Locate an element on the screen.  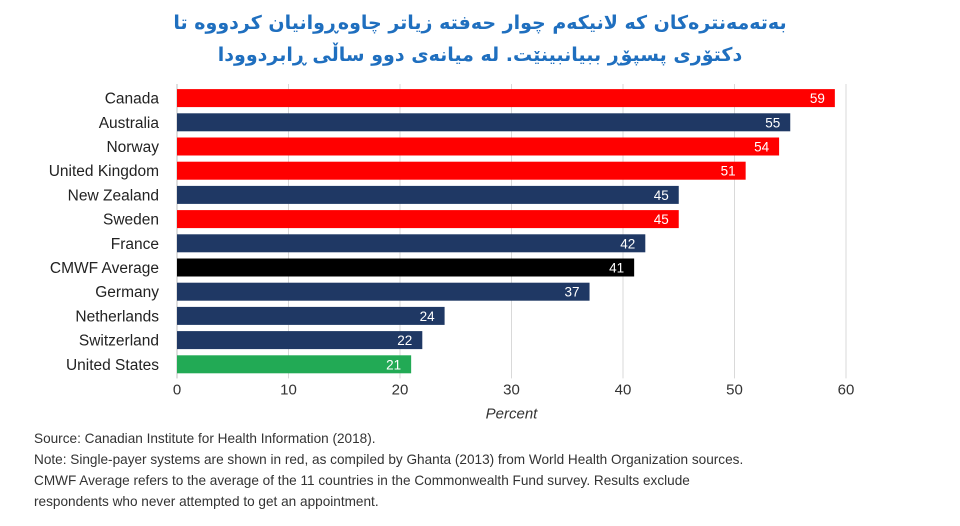
data-label: 59 is located at coordinates (817, 98).